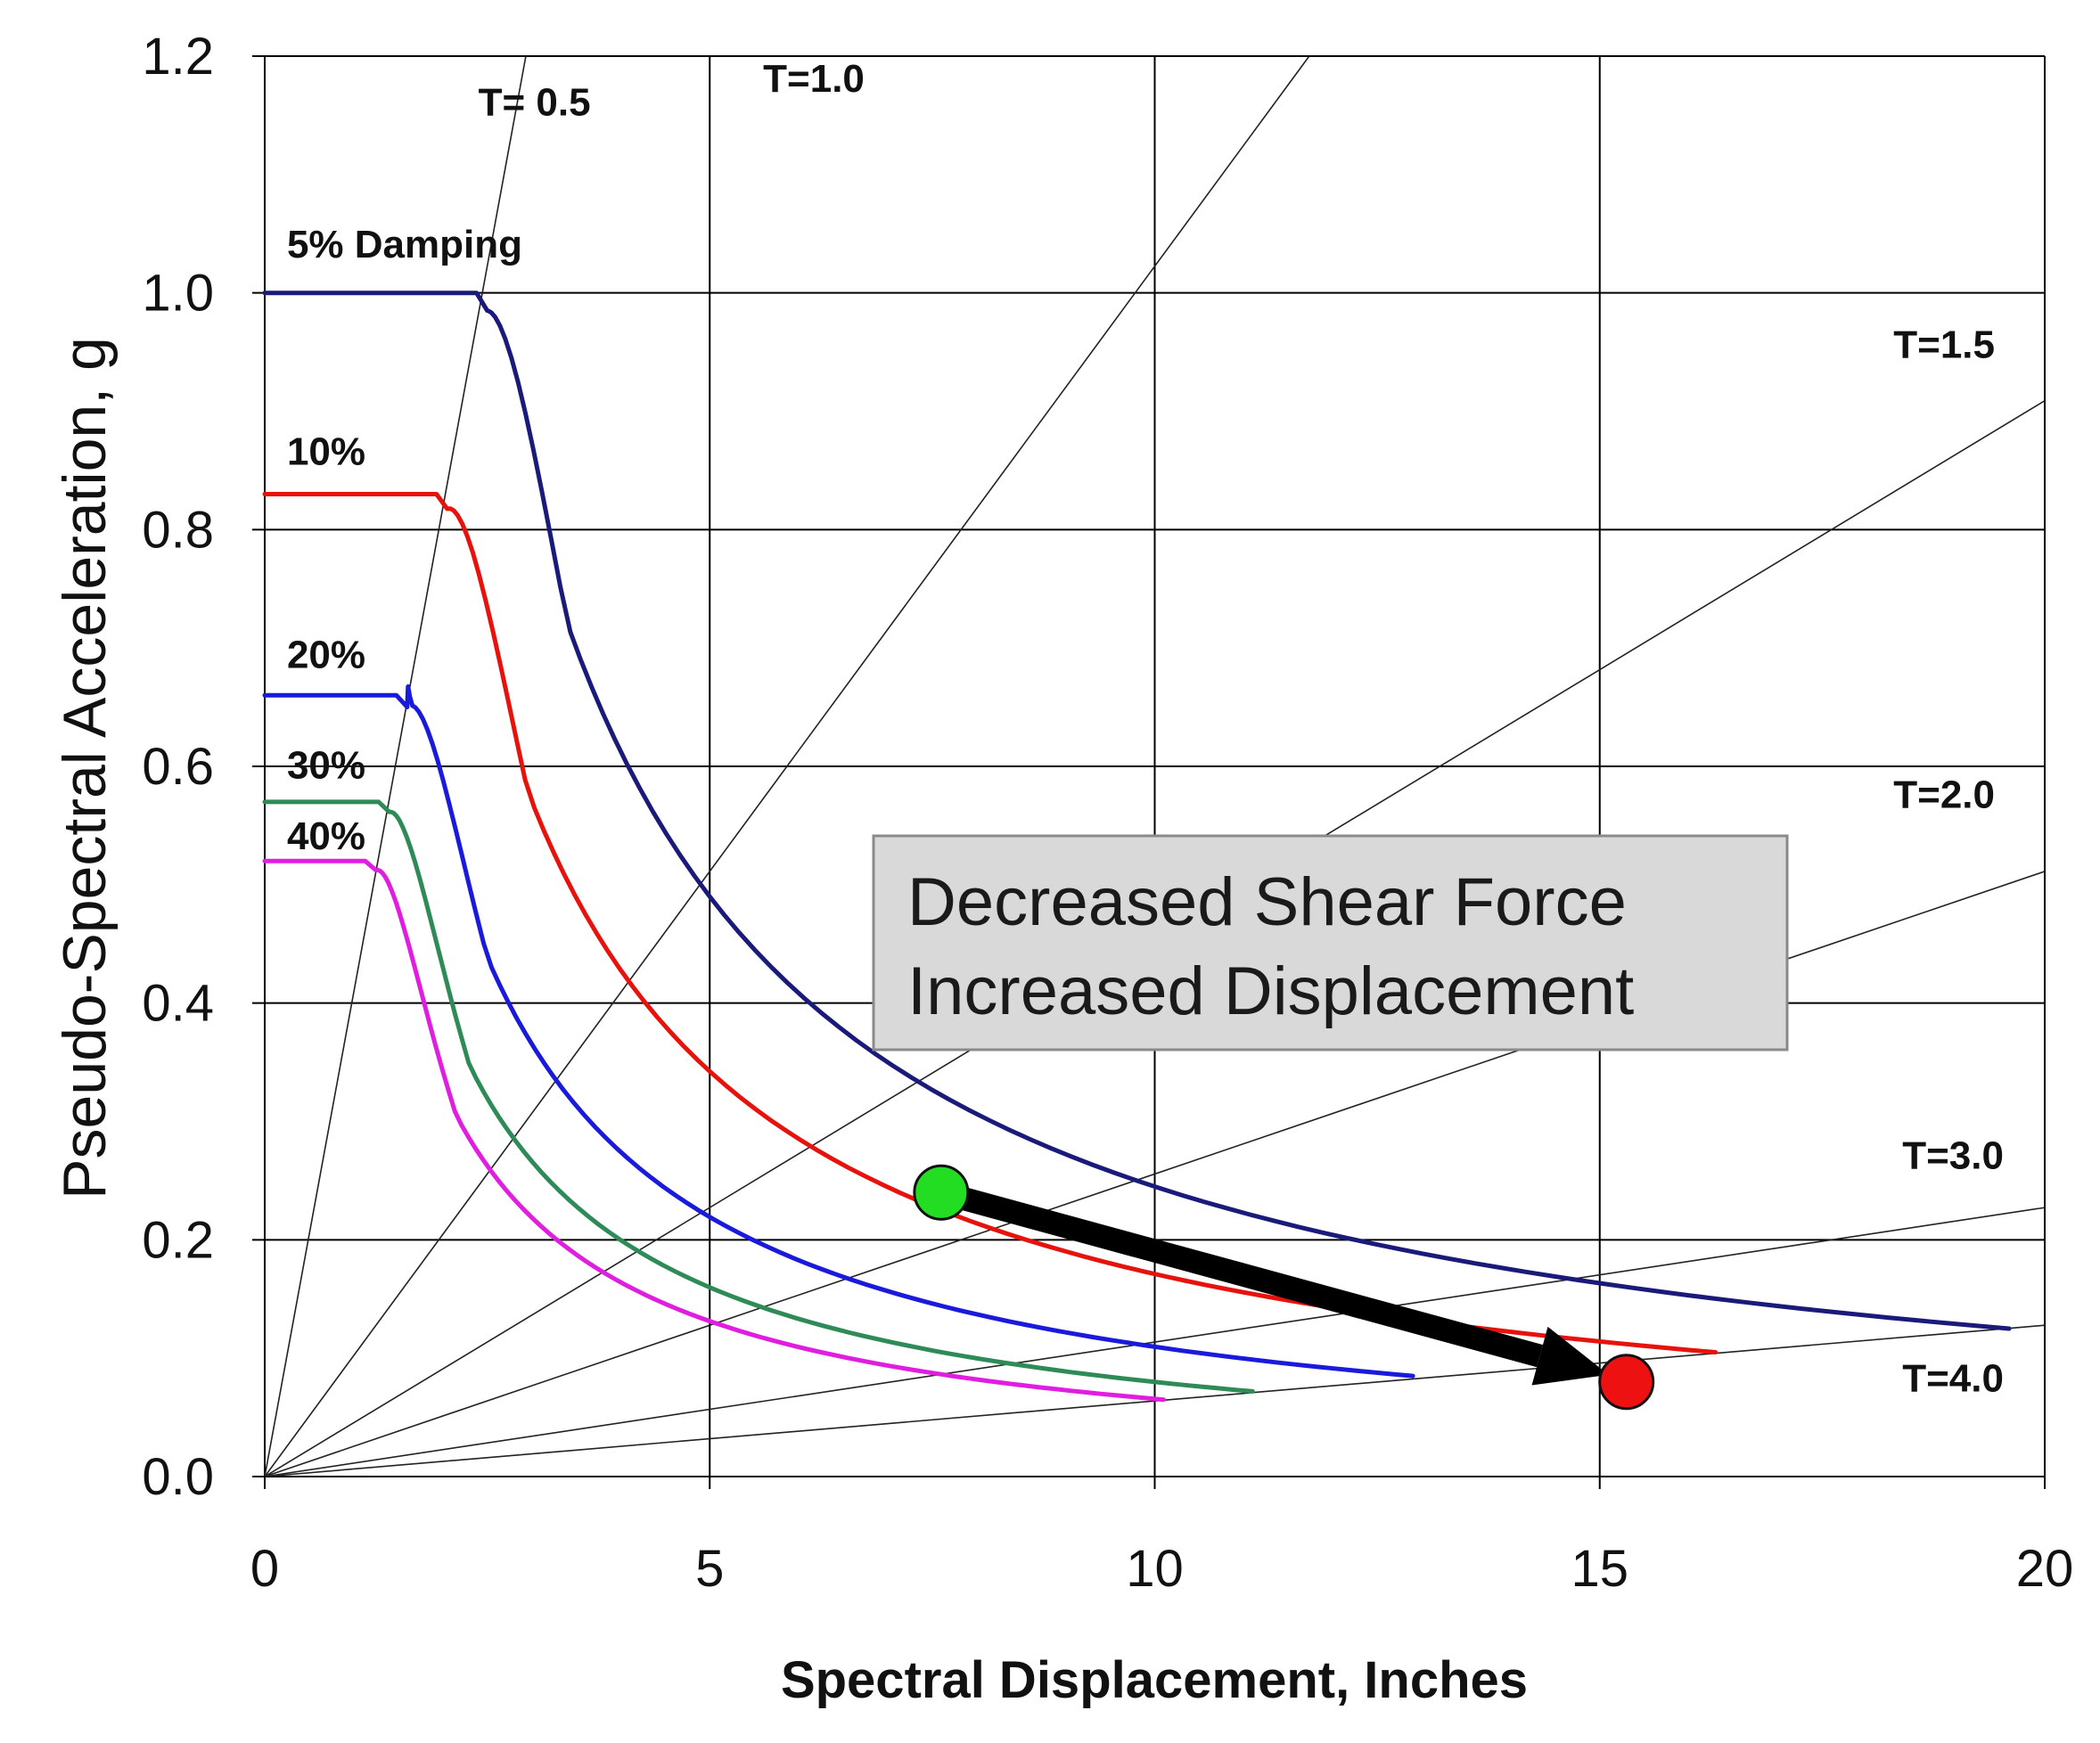 The image size is (2100, 1743). What do you see at coordinates (178, 57) in the screenshot?
I see `y-tick-label: 1.2` at bounding box center [178, 57].